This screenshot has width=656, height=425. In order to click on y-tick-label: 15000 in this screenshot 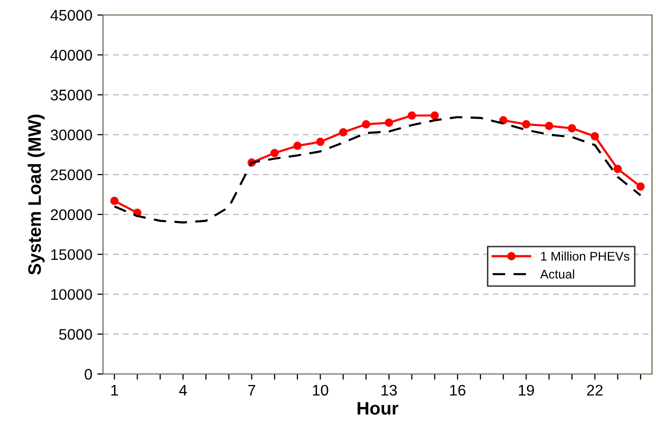, I will do `click(71, 254)`.